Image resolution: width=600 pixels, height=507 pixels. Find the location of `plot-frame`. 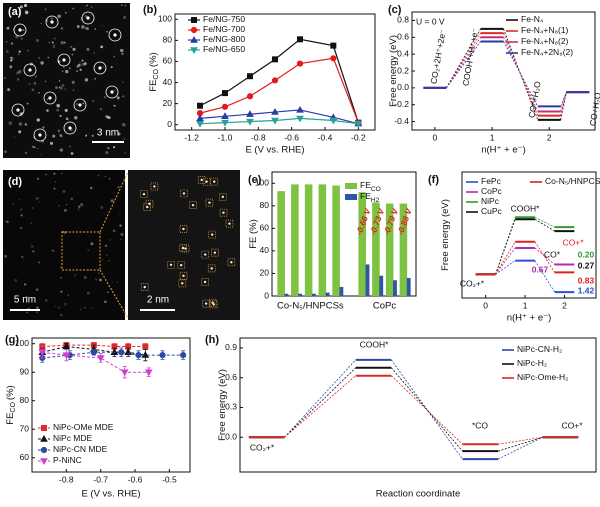

plot-frame is located at coordinates (344, 234).